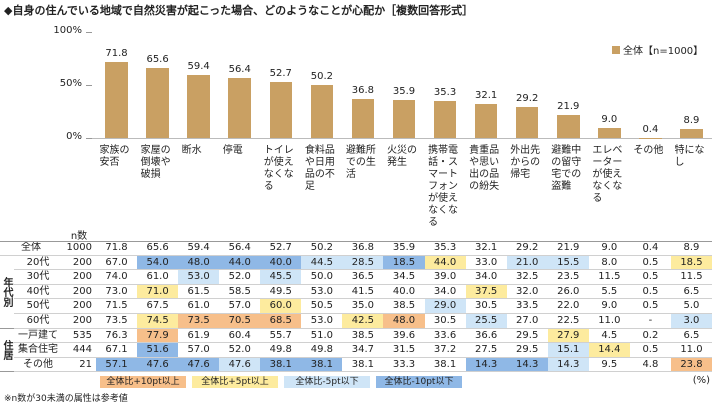  What do you see at coordinates (527, 263) in the screenshot?
I see `table-cell: 21.0` at bounding box center [527, 263].